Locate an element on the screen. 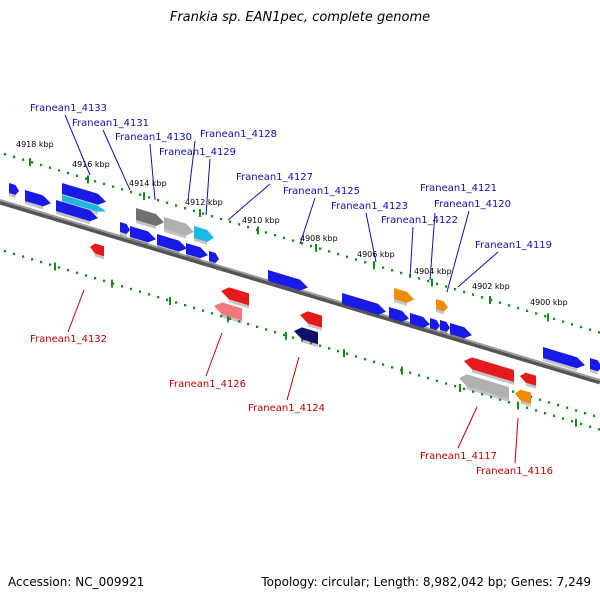 Image resolution: width=600 pixels, height=600 pixels. gene-top-17-shade is located at coordinates (433, 330).